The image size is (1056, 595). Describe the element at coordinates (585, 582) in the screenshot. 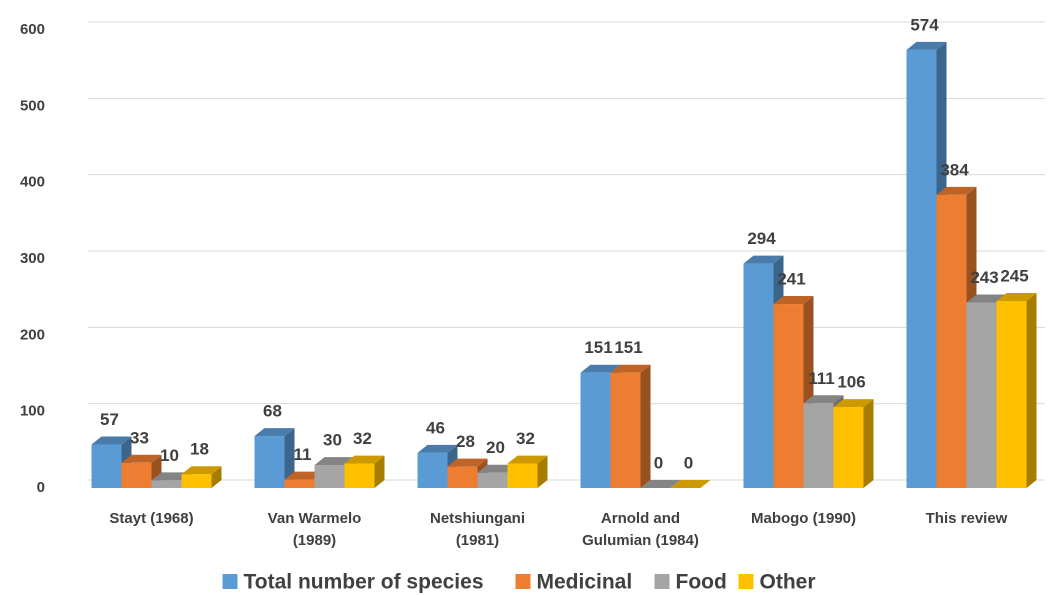

I see `legend-label: Medicinal` at that location.